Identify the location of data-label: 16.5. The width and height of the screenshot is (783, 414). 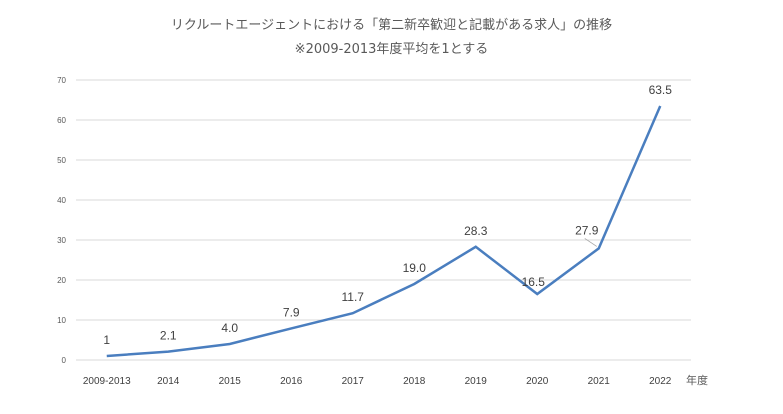
(534, 282).